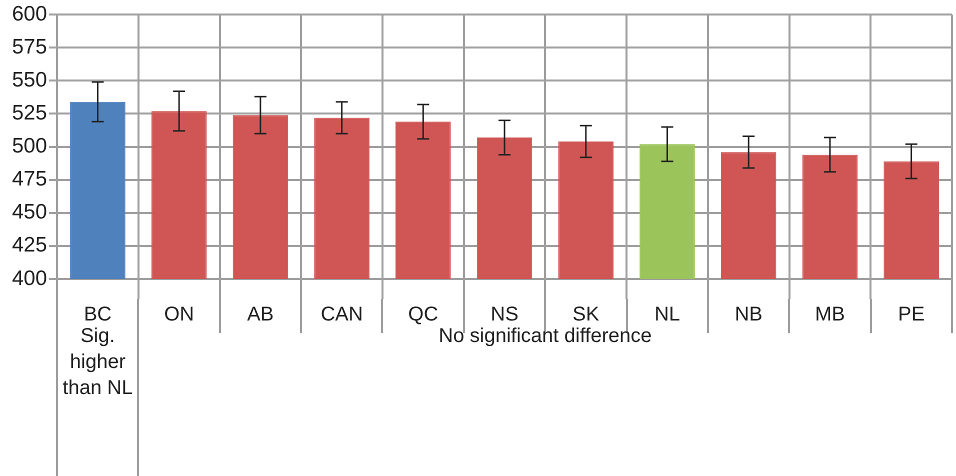 The width and height of the screenshot is (956, 476). What do you see at coordinates (30, 278) in the screenshot?
I see `y-tick-label: 400` at bounding box center [30, 278].